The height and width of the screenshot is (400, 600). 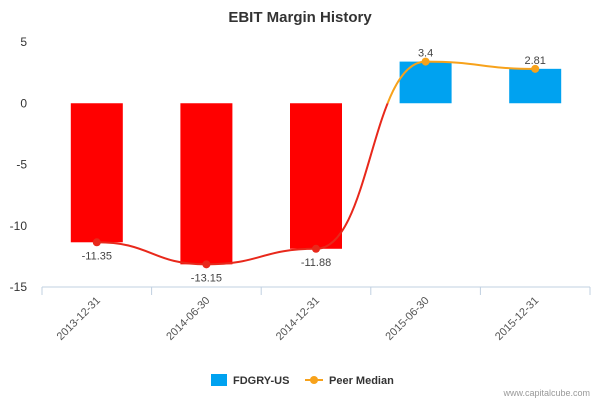 What do you see at coordinates (425, 54) in the screenshot?
I see `data-label: 3.4` at bounding box center [425, 54].